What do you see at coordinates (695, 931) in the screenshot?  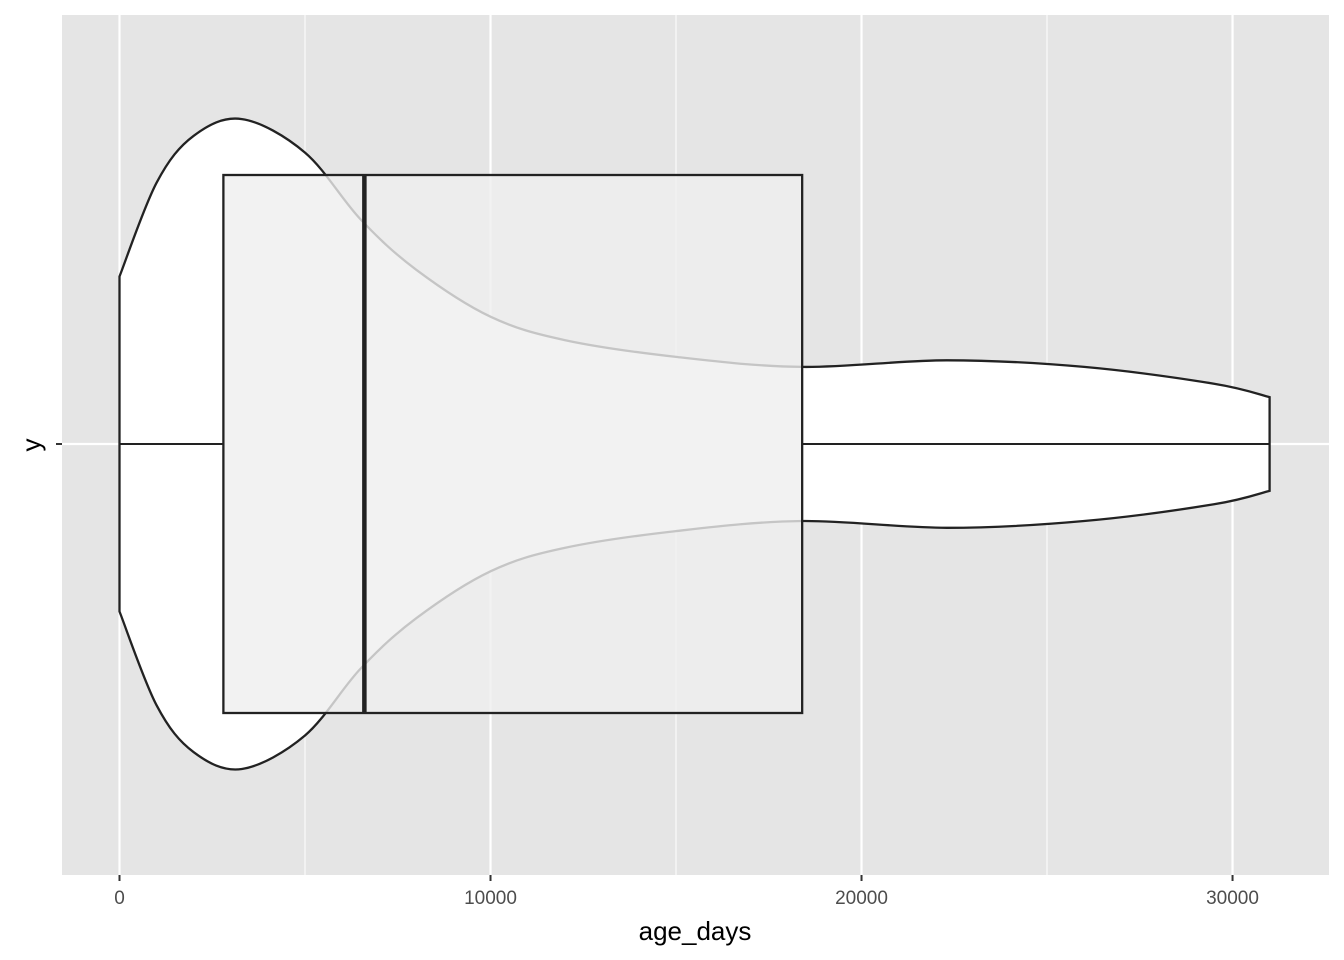 I see `x-axis-title: age_days` at bounding box center [695, 931].